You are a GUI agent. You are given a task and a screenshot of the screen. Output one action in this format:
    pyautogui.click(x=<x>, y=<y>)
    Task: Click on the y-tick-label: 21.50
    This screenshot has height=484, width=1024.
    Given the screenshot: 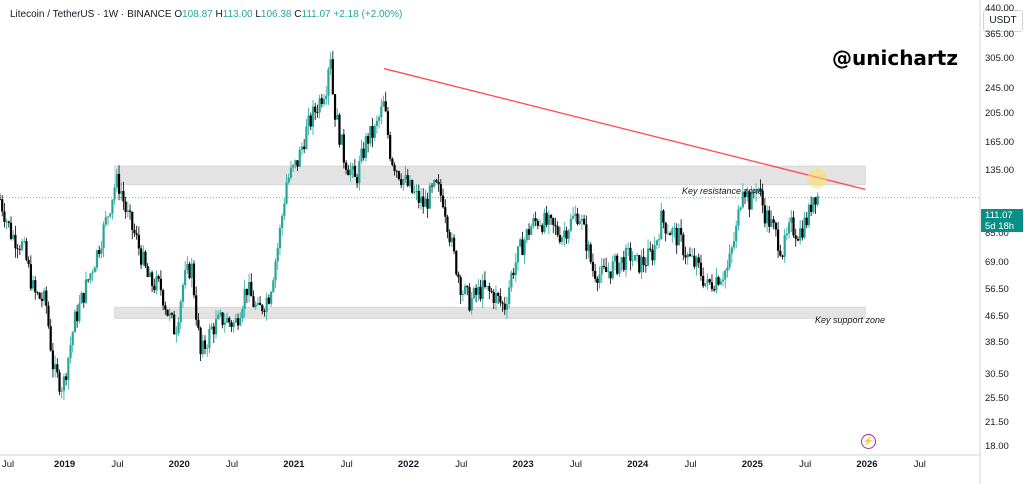 What is the action you would take?
    pyautogui.click(x=997, y=422)
    